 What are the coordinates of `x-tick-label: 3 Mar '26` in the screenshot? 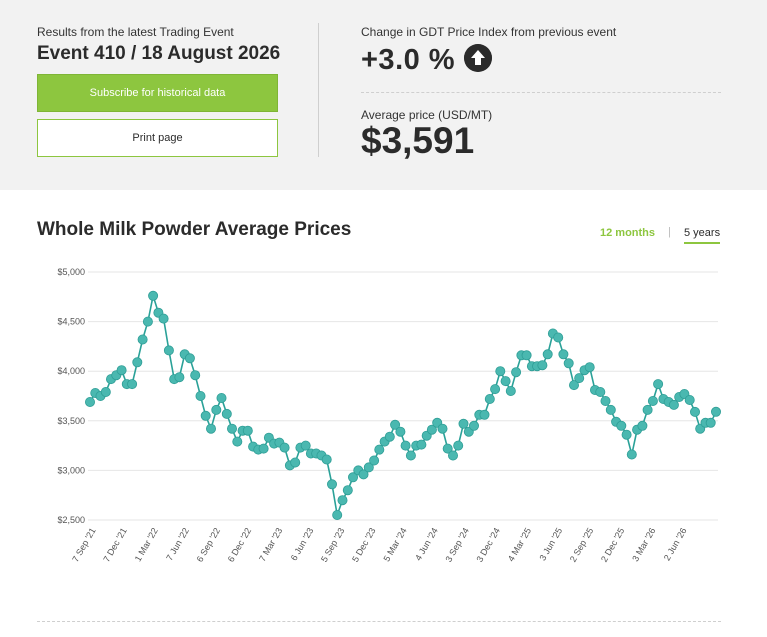 It's located at (643, 544).